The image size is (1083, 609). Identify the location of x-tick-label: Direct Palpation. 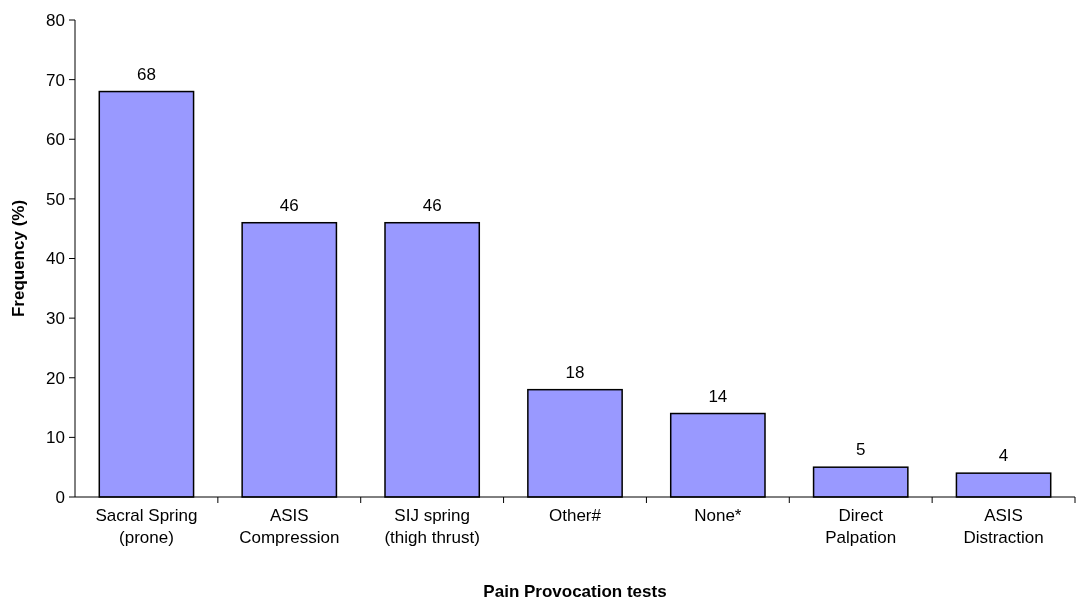
(861, 526).